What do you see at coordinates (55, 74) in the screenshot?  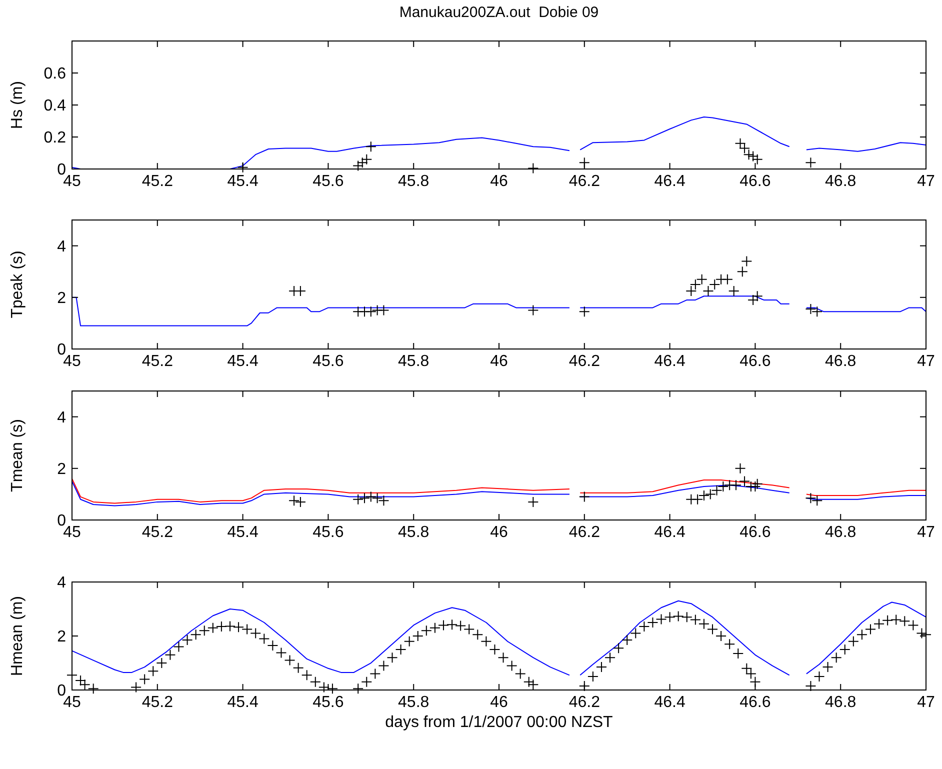 I see `y-tick-label: 0.6` at bounding box center [55, 74].